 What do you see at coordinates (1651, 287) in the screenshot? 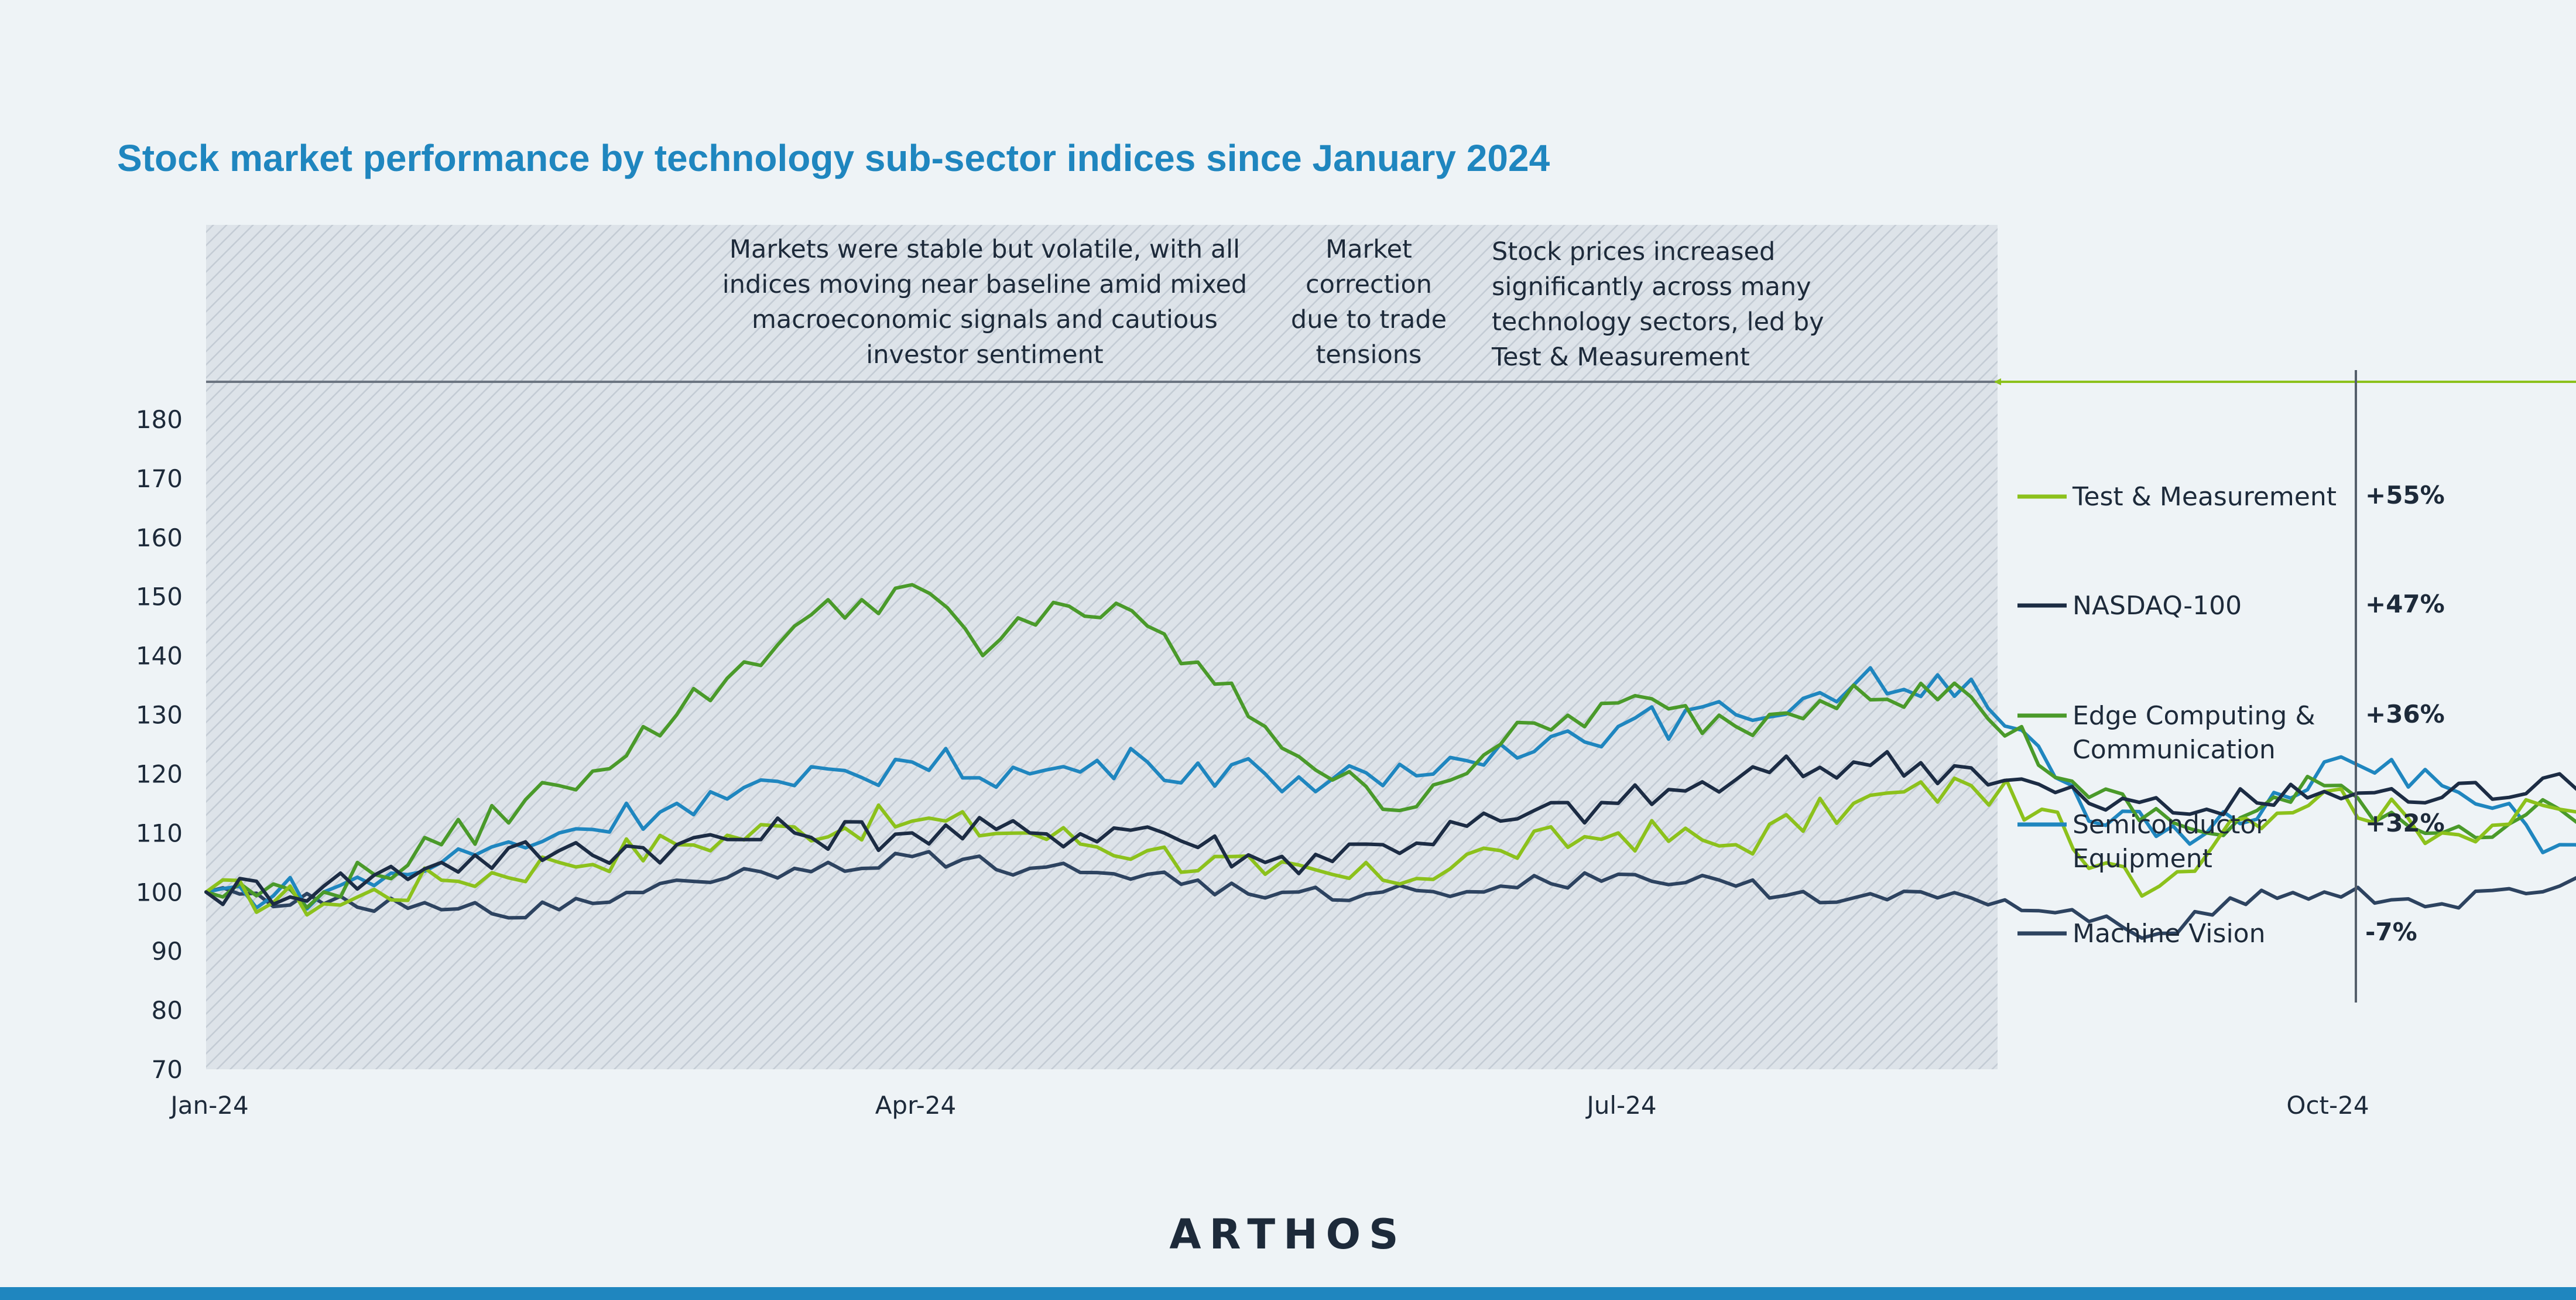
I see `phase-annotation-growth: significantly across many` at bounding box center [1651, 287].